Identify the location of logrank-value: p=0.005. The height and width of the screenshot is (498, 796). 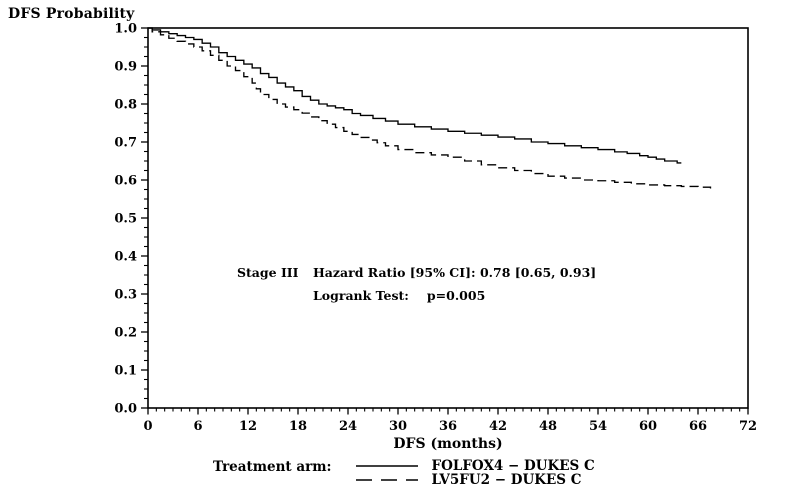
(456, 295).